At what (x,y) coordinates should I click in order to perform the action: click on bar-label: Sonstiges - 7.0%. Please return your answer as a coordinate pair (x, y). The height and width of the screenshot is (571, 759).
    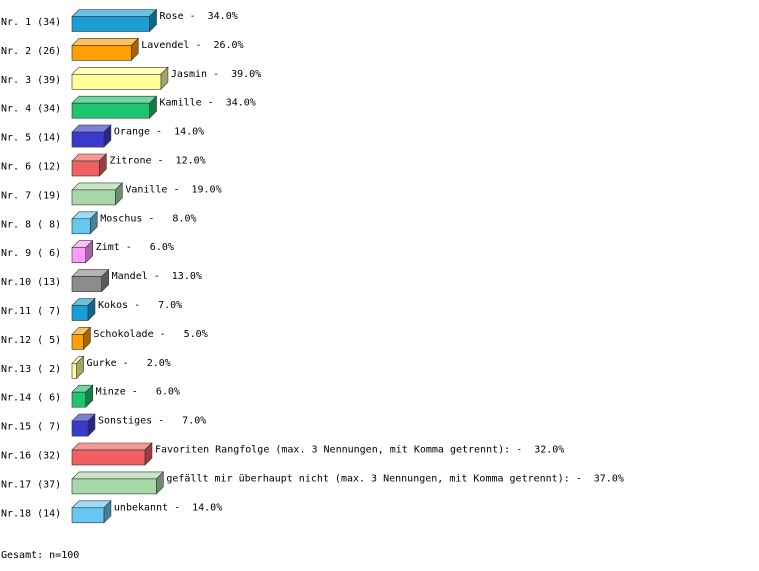
    Looking at the image, I should click on (152, 421).